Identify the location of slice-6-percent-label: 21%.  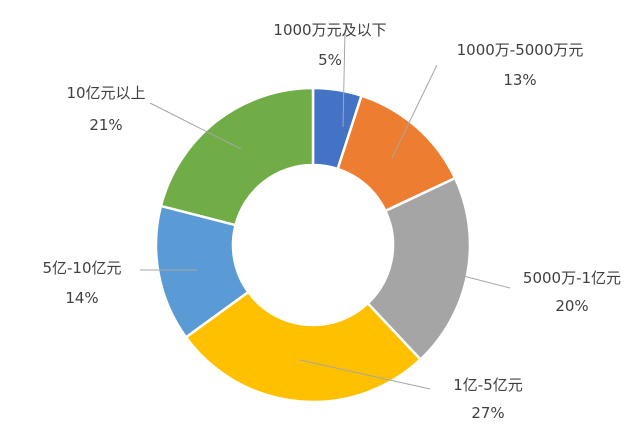
(105, 125).